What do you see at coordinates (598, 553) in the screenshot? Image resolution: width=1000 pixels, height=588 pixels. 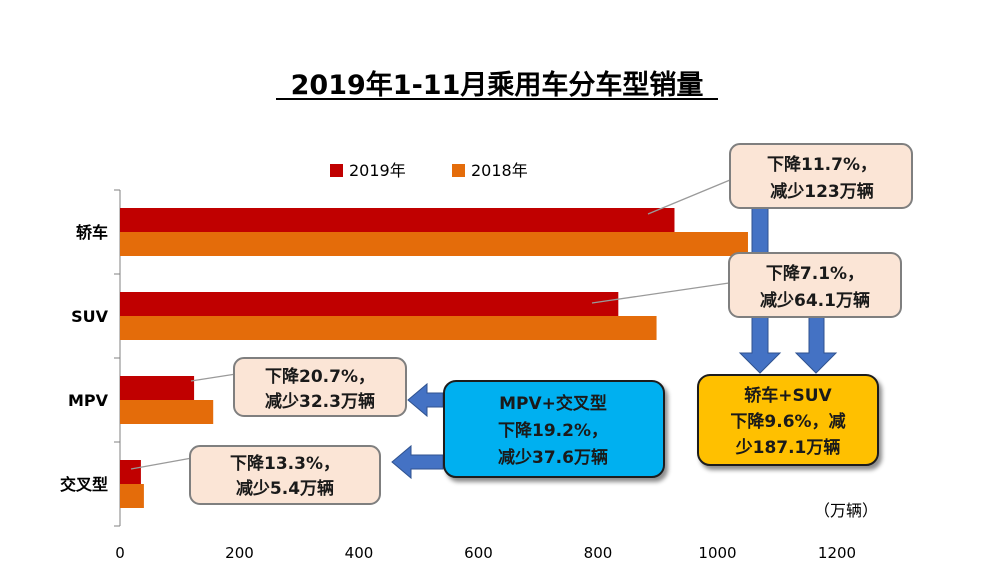 I see `x-tick-label: 800` at bounding box center [598, 553].